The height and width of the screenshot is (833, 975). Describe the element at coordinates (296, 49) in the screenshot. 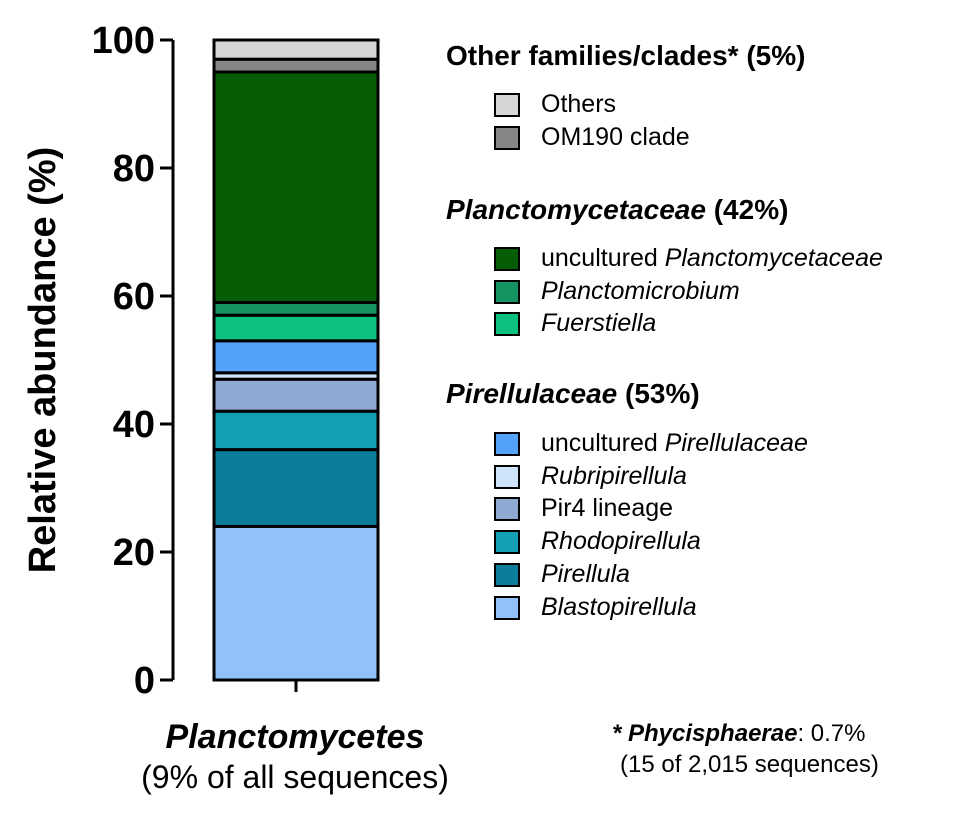

I see `bar-segment-others` at that location.